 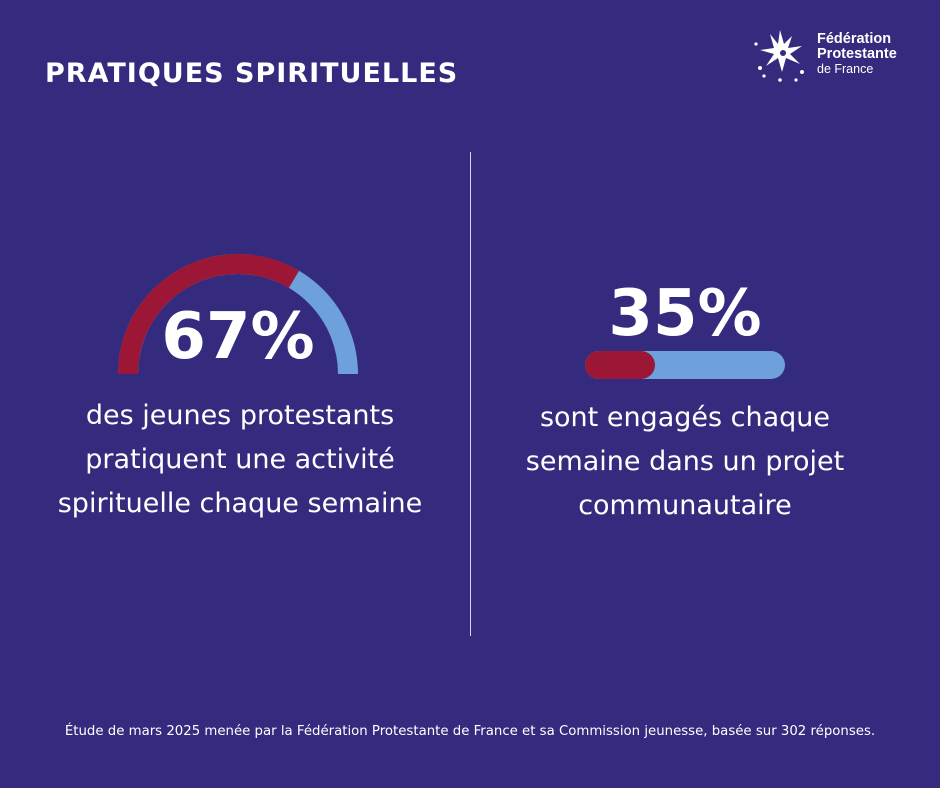 I want to click on right-caption-line: semaine dans un projet, so click(x=685, y=461).